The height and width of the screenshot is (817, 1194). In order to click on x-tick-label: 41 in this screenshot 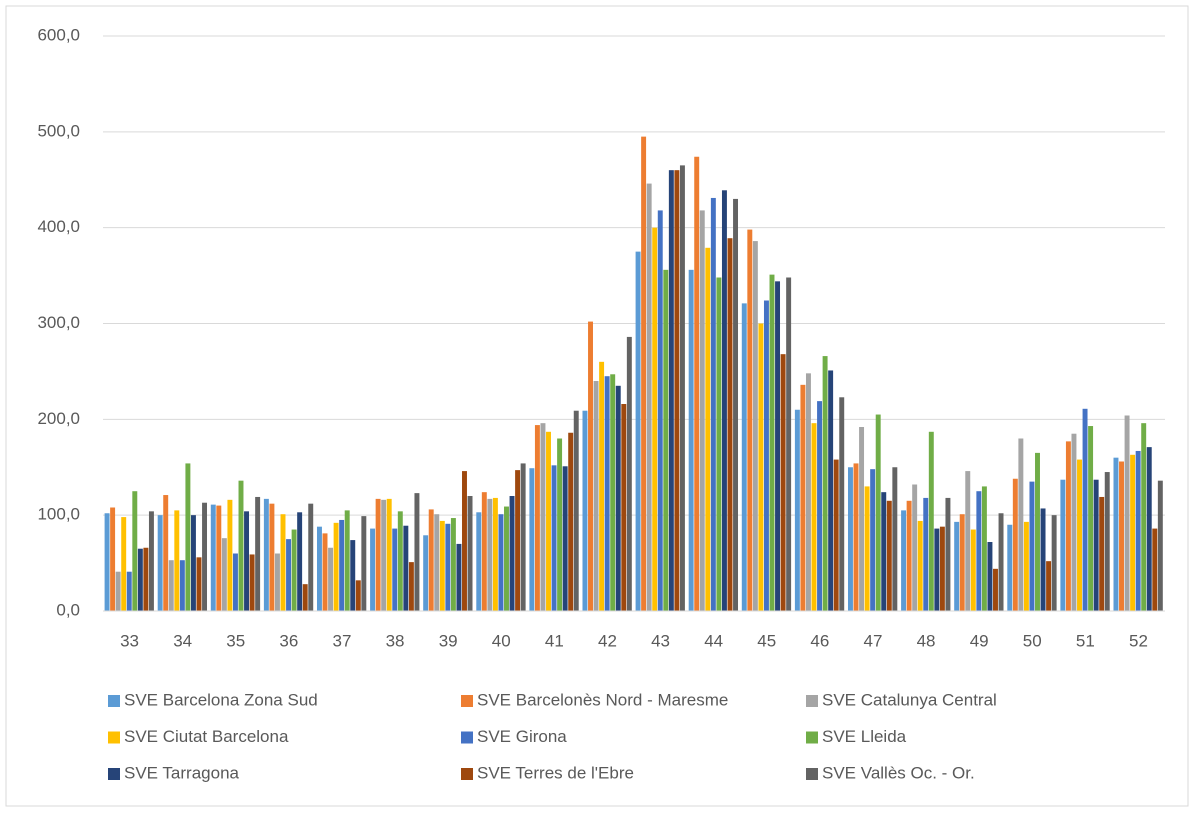, I will do `click(554, 640)`.